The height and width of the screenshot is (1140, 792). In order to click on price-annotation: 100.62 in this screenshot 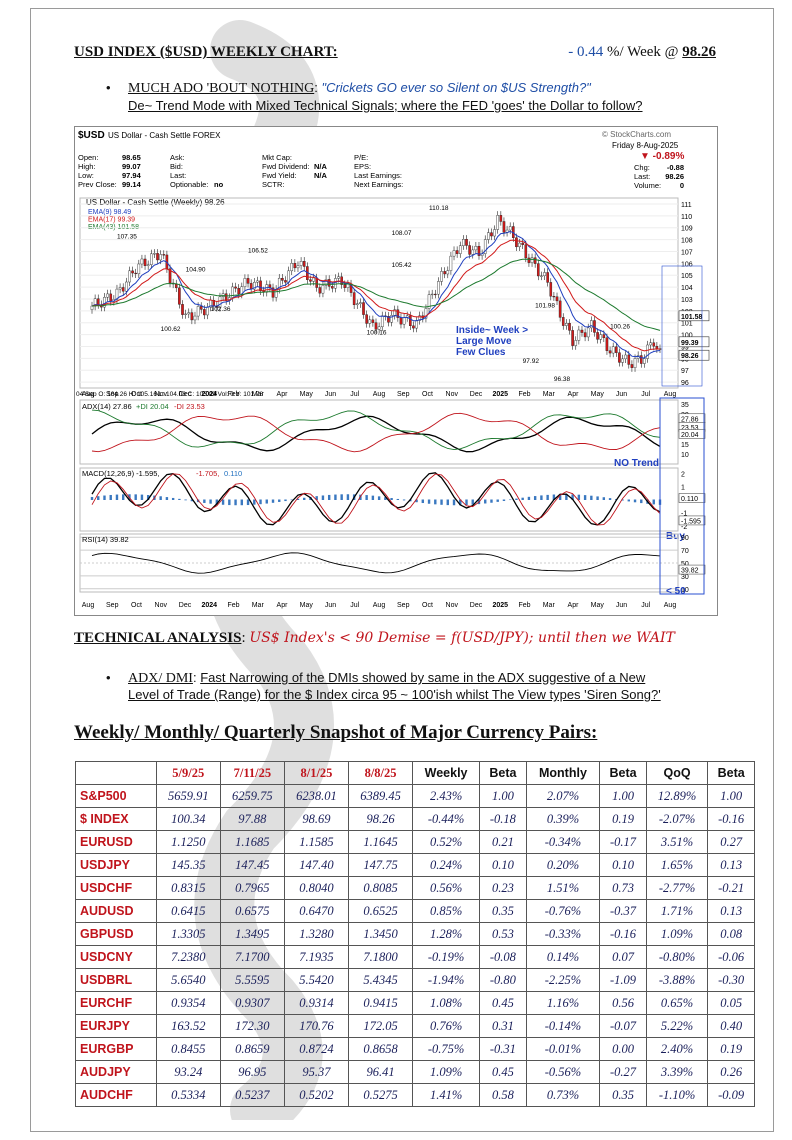, I will do `click(171, 329)`.